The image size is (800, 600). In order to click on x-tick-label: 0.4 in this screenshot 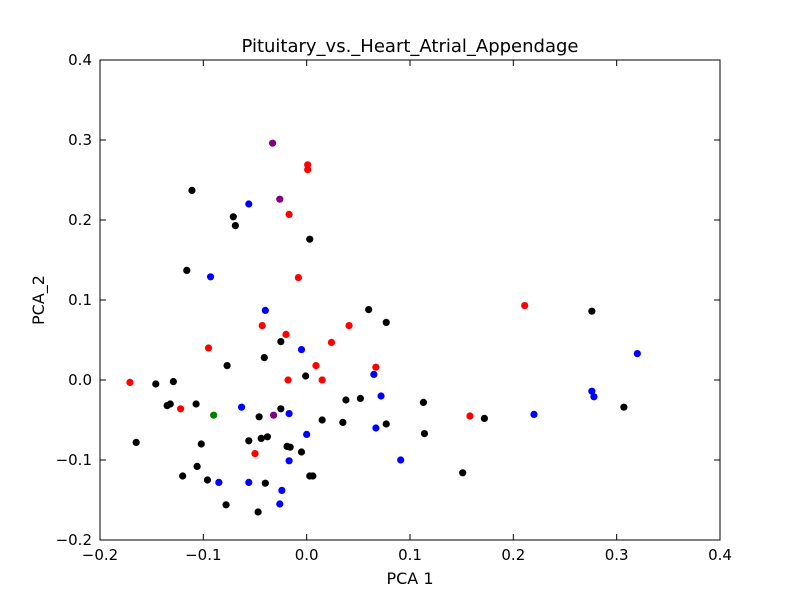, I will do `click(720, 555)`.